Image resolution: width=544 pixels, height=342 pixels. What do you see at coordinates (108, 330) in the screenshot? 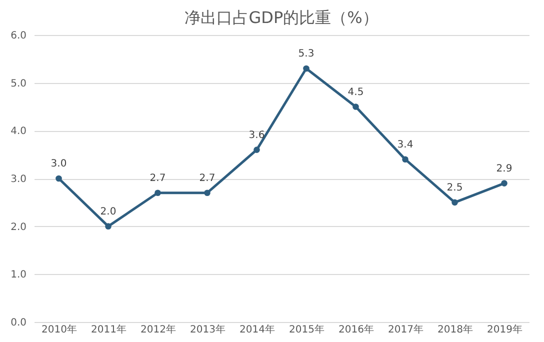
I see `x-tick-label: 2011年` at bounding box center [108, 330].